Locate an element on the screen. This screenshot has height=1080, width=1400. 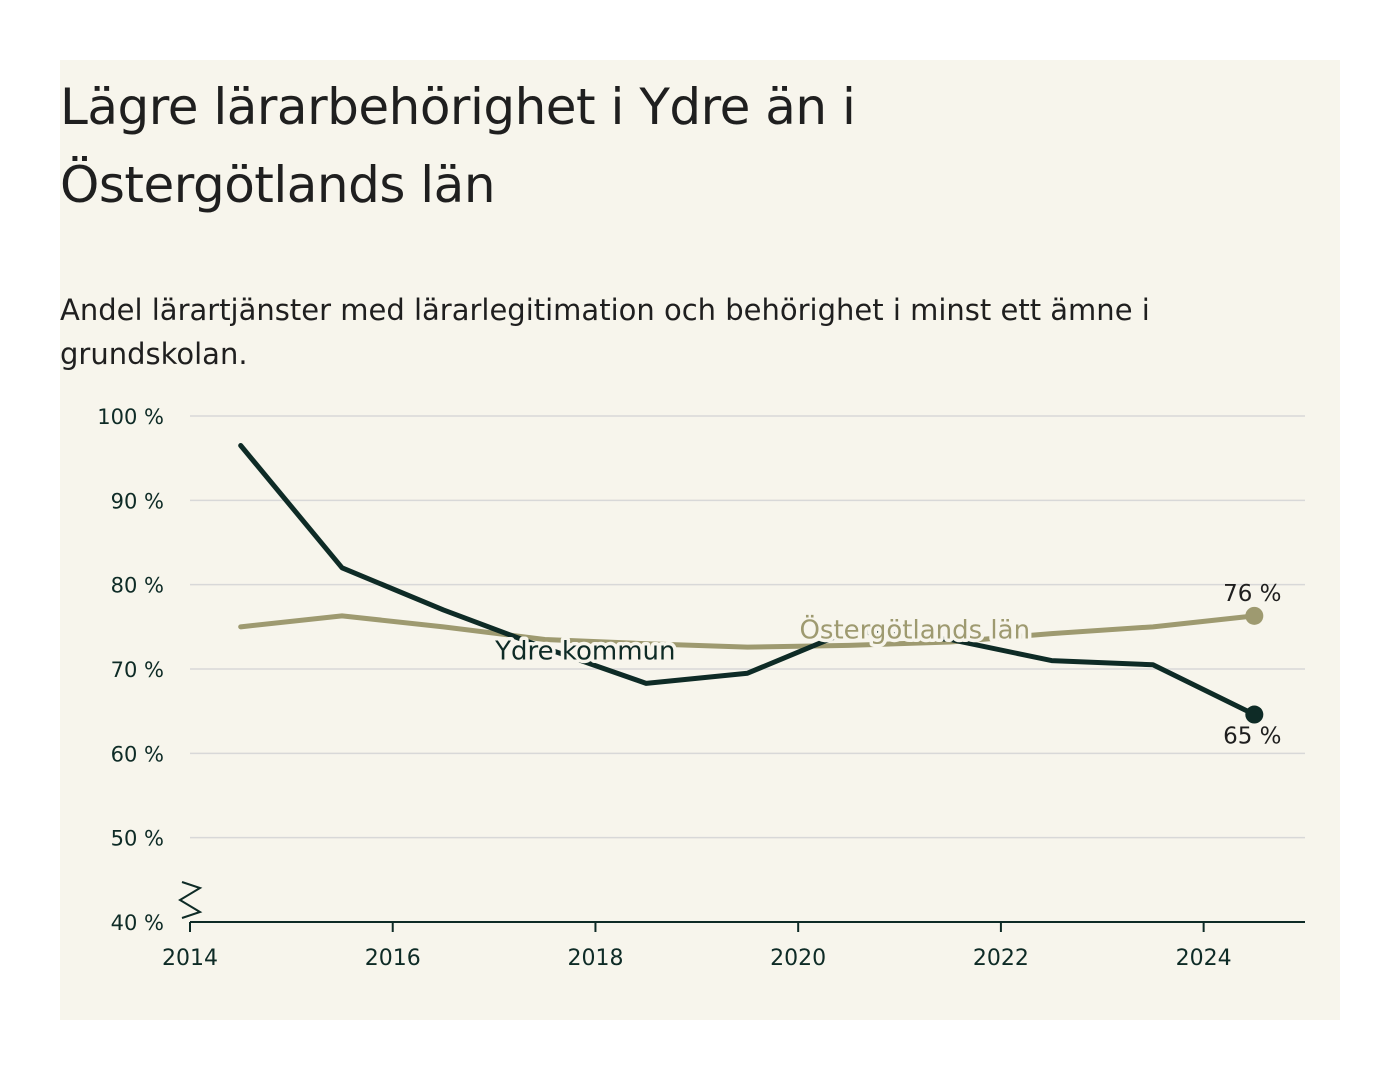
y-tick-label: 80 % is located at coordinates (137, 586).